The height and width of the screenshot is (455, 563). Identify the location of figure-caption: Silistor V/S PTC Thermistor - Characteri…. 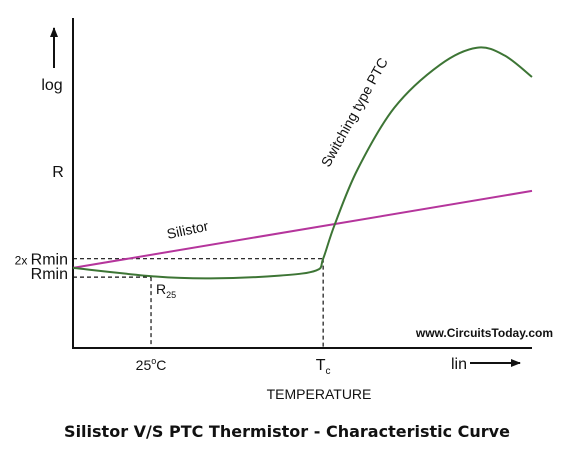
(287, 431).